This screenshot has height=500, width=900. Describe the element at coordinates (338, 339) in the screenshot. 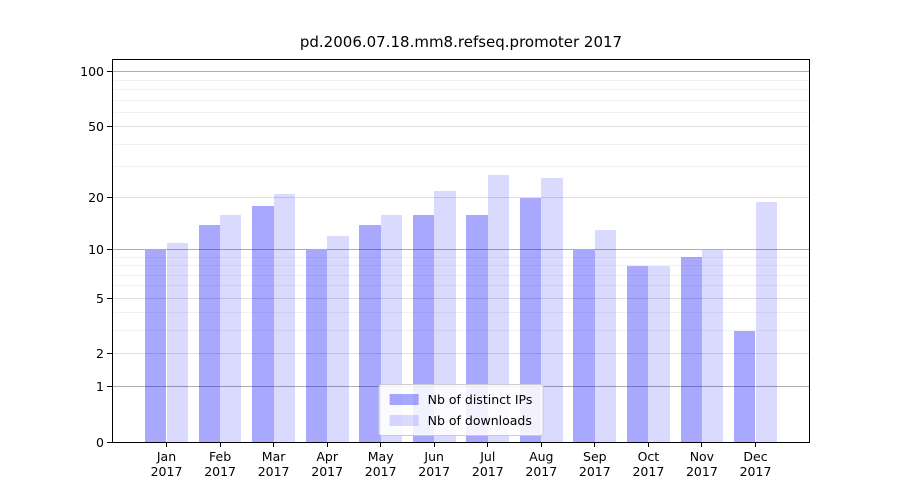

I see `bar-downloads-apr` at that location.